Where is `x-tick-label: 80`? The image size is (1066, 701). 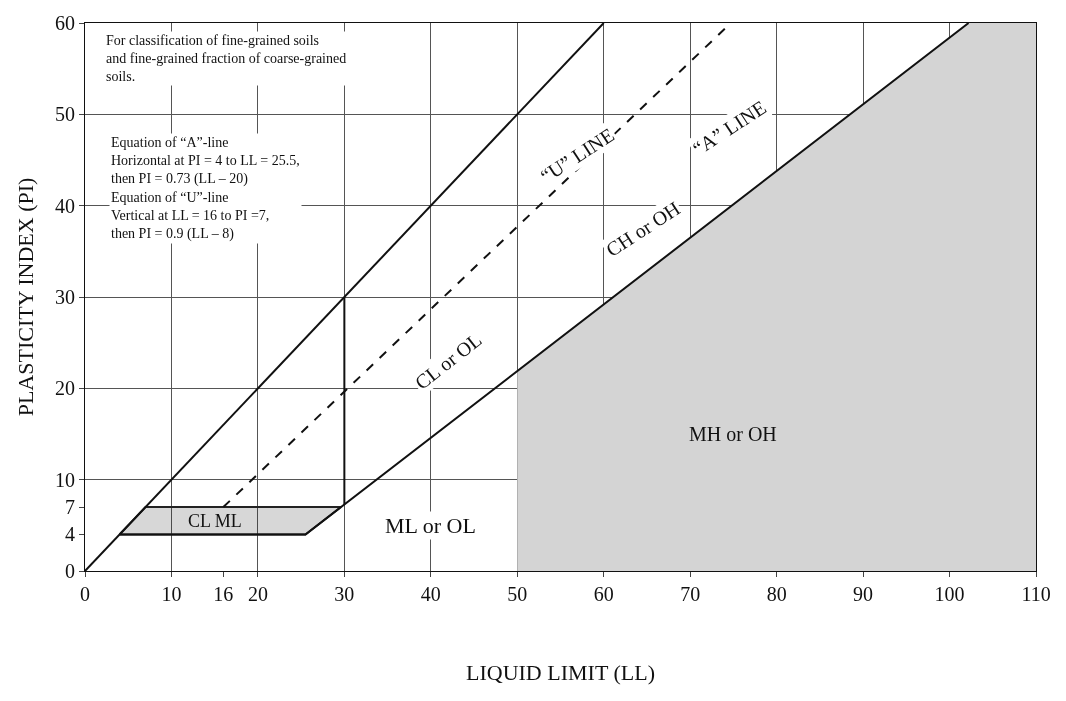 x-tick-label: 80 is located at coordinates (776, 594).